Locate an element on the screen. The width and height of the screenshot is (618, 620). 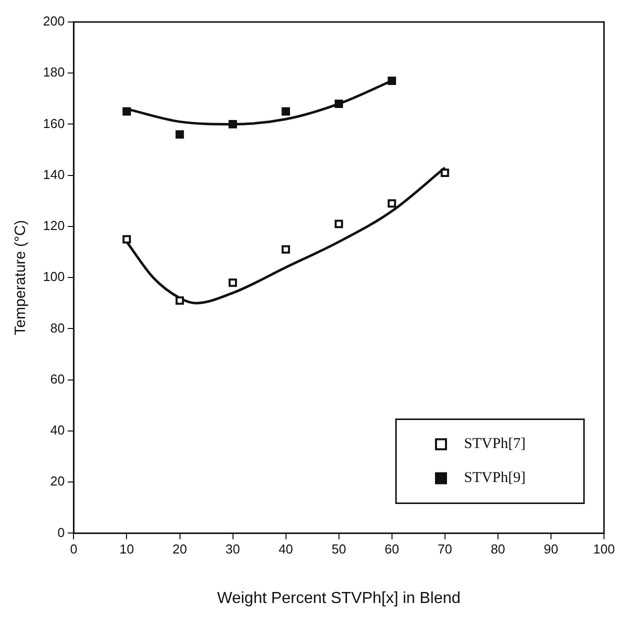
y-tick-label: 60 is located at coordinates (57, 378).